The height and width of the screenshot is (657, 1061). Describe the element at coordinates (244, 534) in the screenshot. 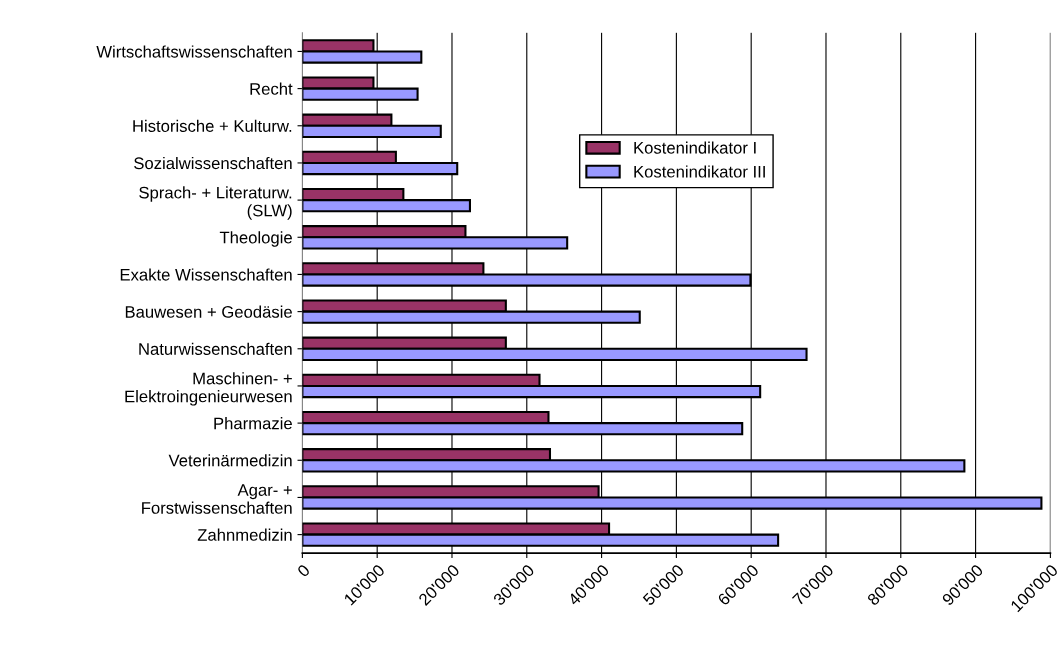

I see `y-tick-label: Zahnmedizin` at that location.